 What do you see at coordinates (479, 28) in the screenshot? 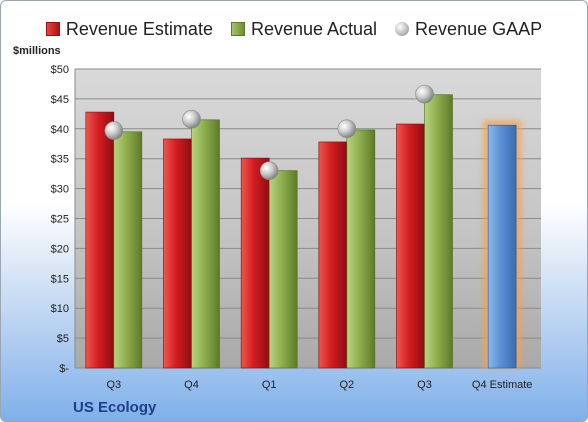
I see `legend-label-gaap: Revenue GAAP` at bounding box center [479, 28].